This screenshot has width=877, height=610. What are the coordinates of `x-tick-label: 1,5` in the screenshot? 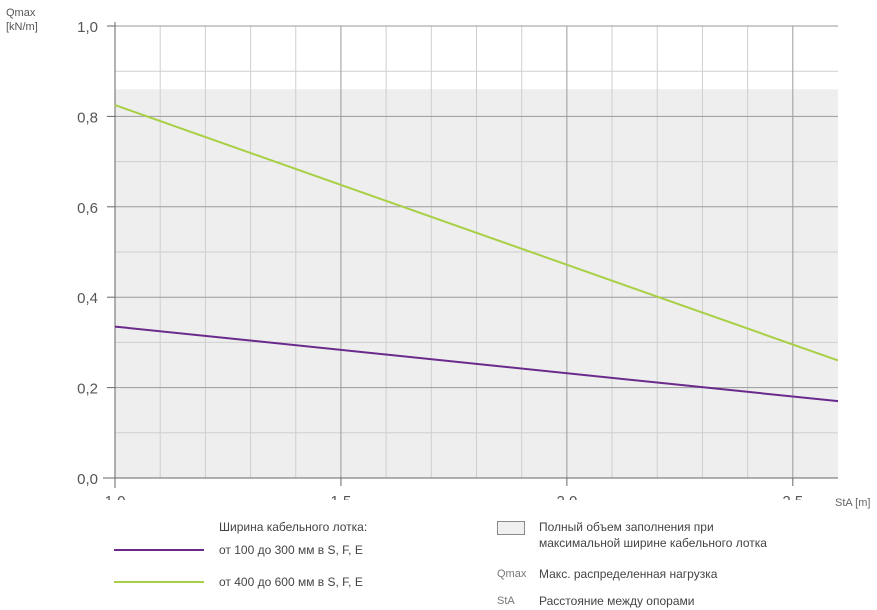 It's located at (341, 496).